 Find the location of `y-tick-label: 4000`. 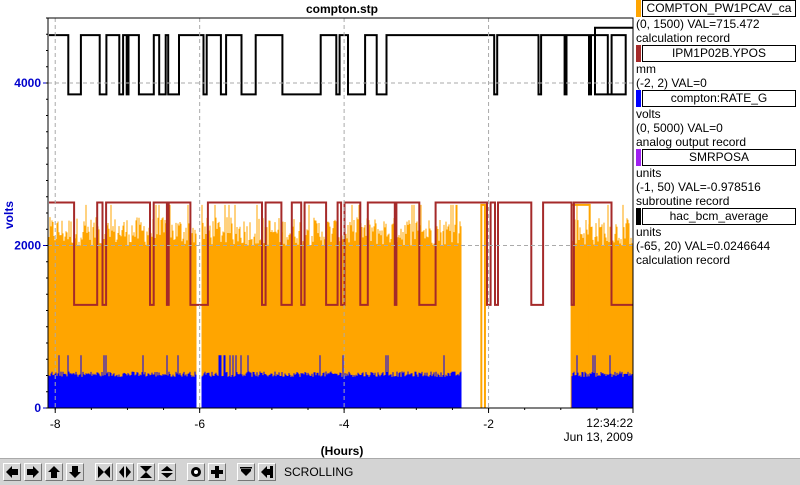

y-tick-label: 4000 is located at coordinates (27, 83).